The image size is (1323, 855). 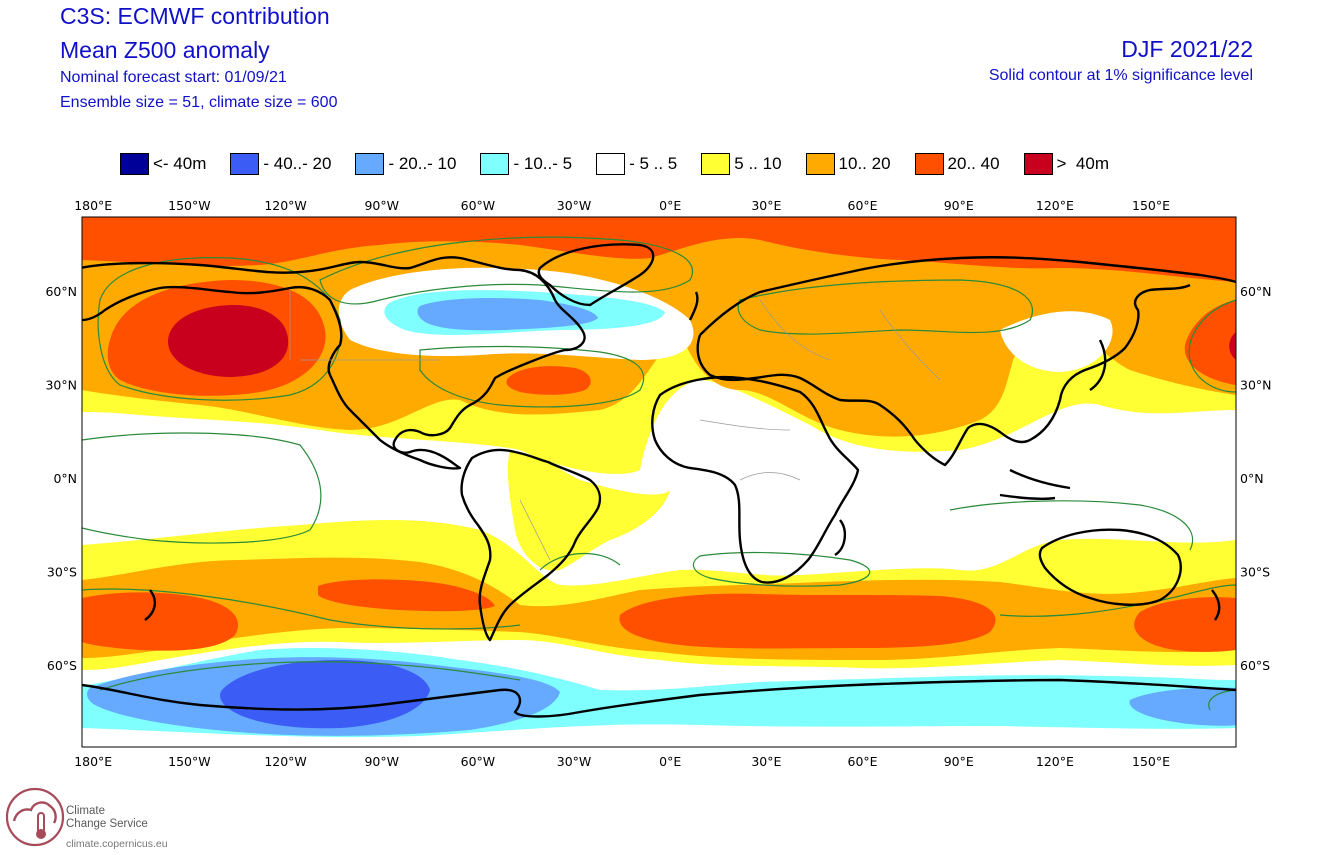 I want to click on legend-label: > 40m, so click(x=1082, y=163).